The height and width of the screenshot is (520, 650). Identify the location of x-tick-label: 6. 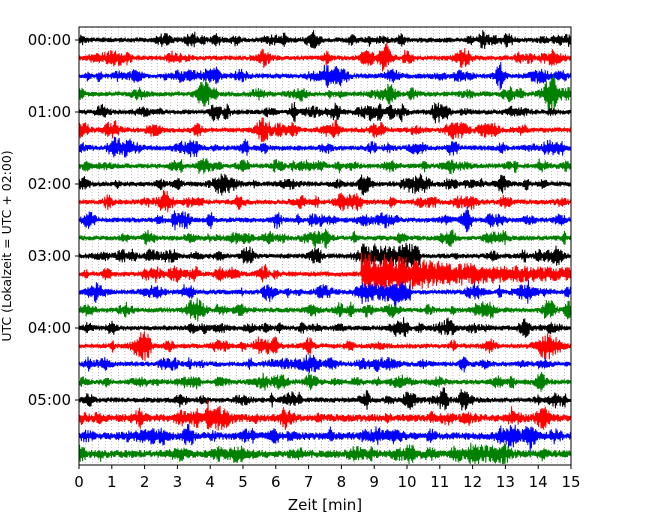
(276, 482).